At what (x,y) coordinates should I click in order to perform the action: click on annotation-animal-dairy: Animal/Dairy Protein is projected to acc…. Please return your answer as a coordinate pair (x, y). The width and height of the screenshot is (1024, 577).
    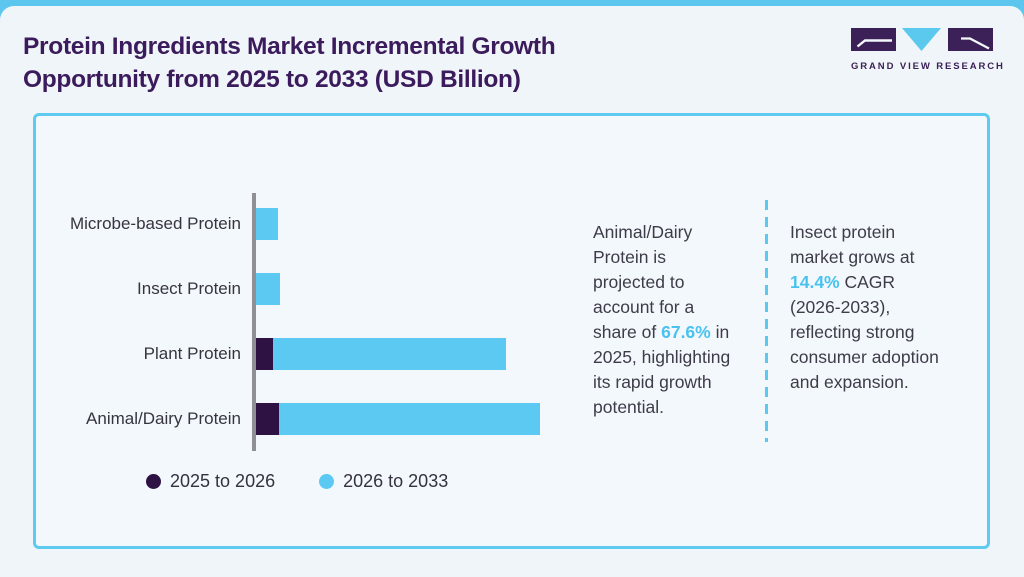
    Looking at the image, I should click on (664, 320).